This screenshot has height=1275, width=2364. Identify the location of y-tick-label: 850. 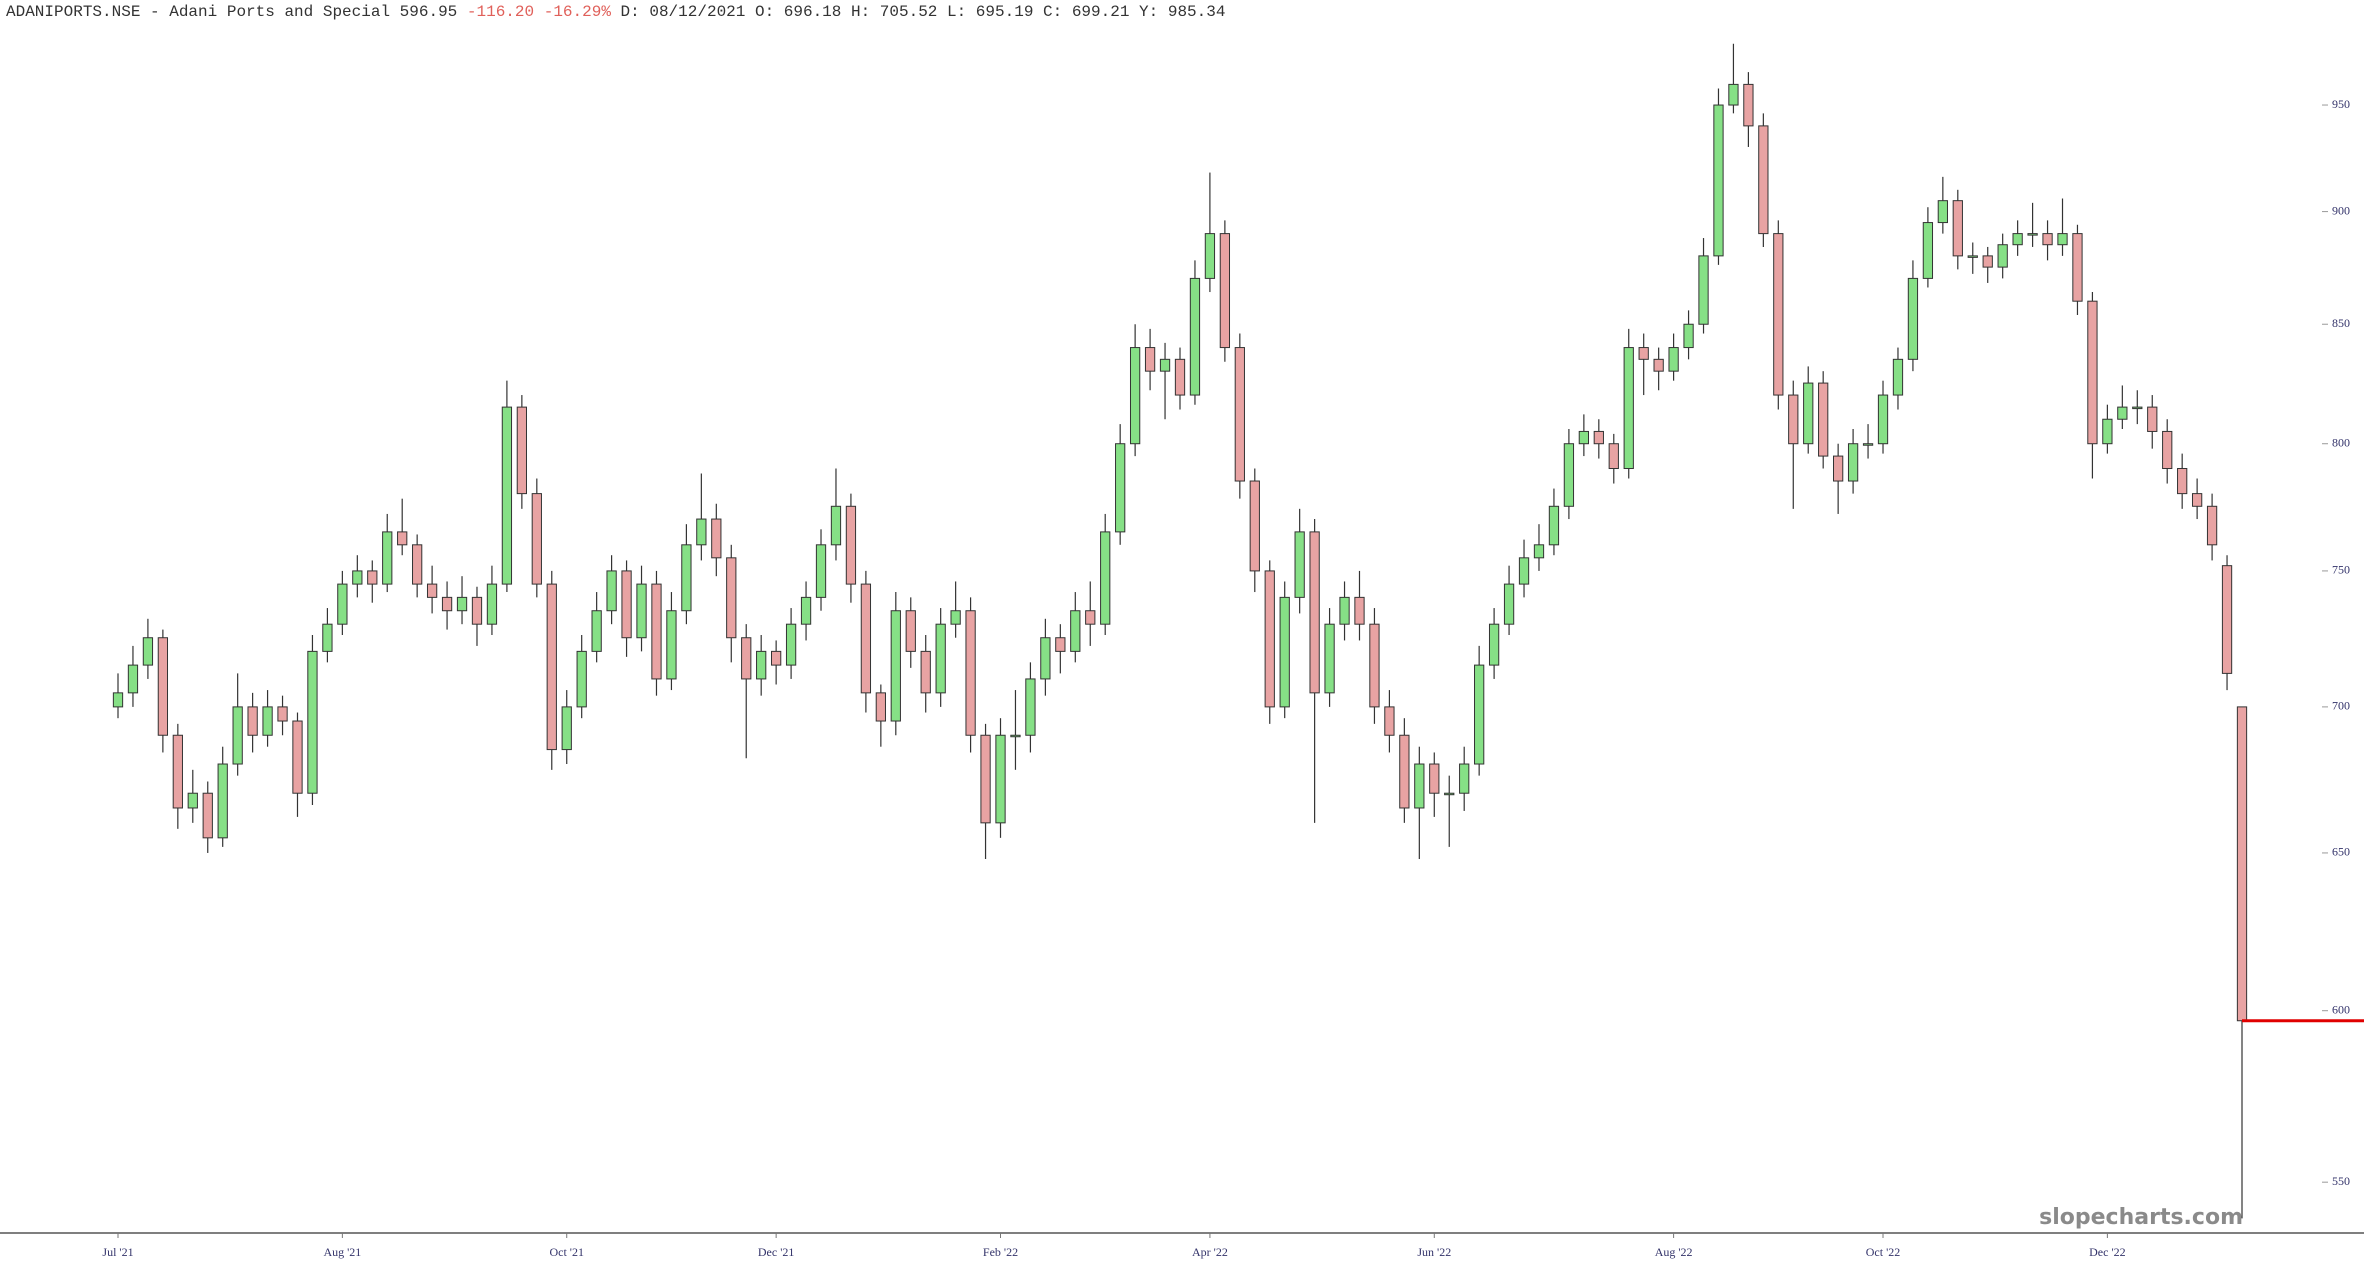
(2341, 323).